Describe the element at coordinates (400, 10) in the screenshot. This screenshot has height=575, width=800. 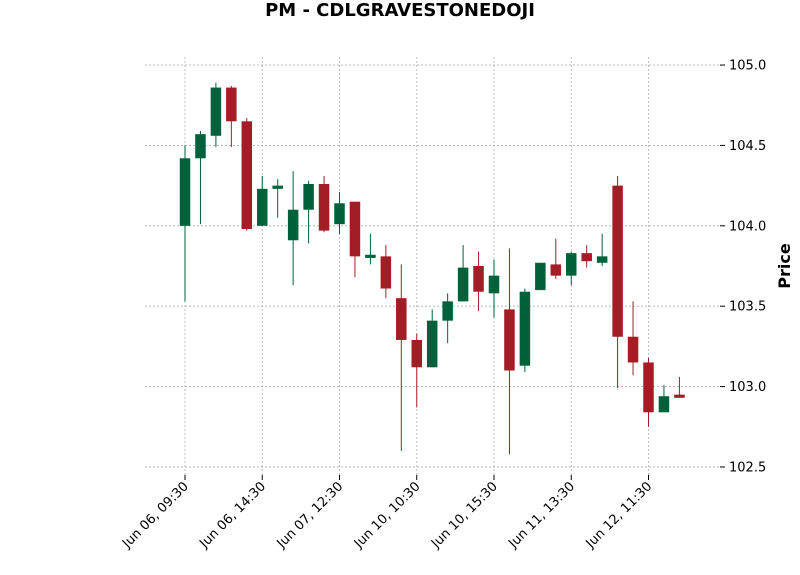
I see `chart-title: PM - CDLGRAVESTONEDOJI` at that location.